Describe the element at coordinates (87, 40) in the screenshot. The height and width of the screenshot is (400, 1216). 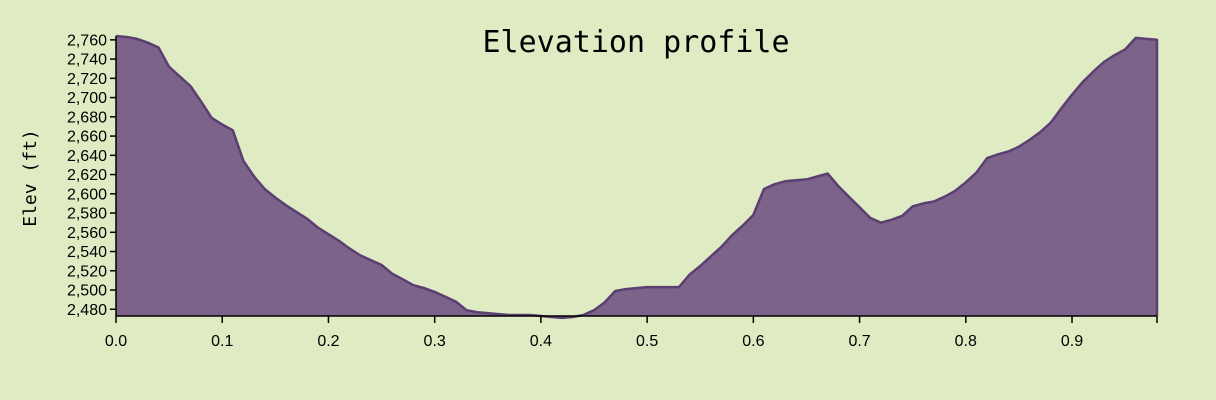
I see `y-tick-label: 2,760` at that location.